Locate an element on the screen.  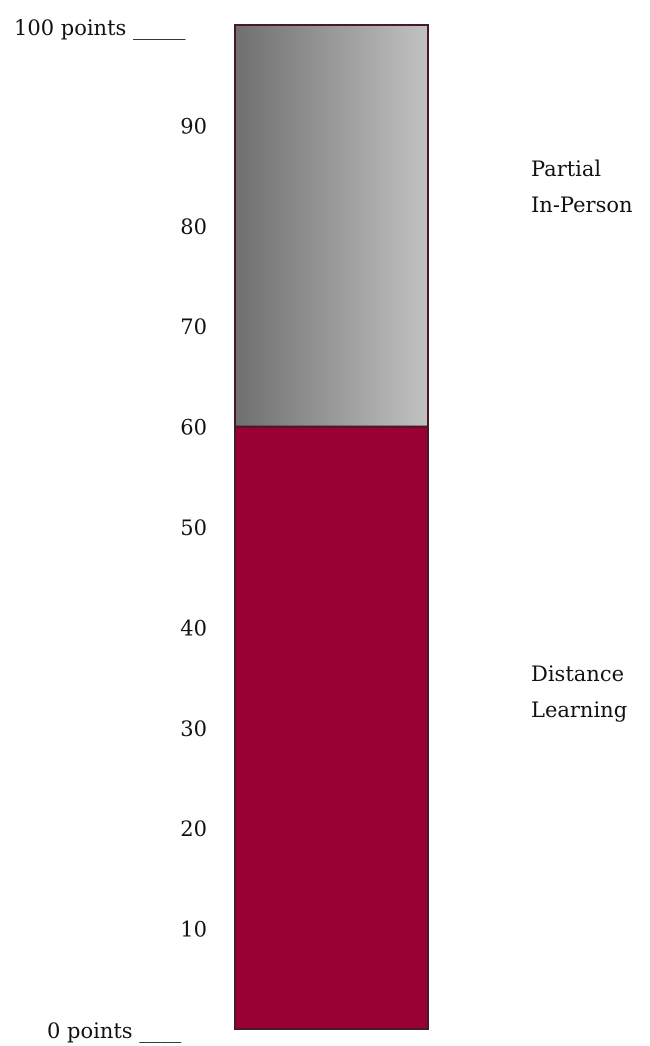
partial-in-person-label: Partial In-Person is located at coordinates (582, 187).